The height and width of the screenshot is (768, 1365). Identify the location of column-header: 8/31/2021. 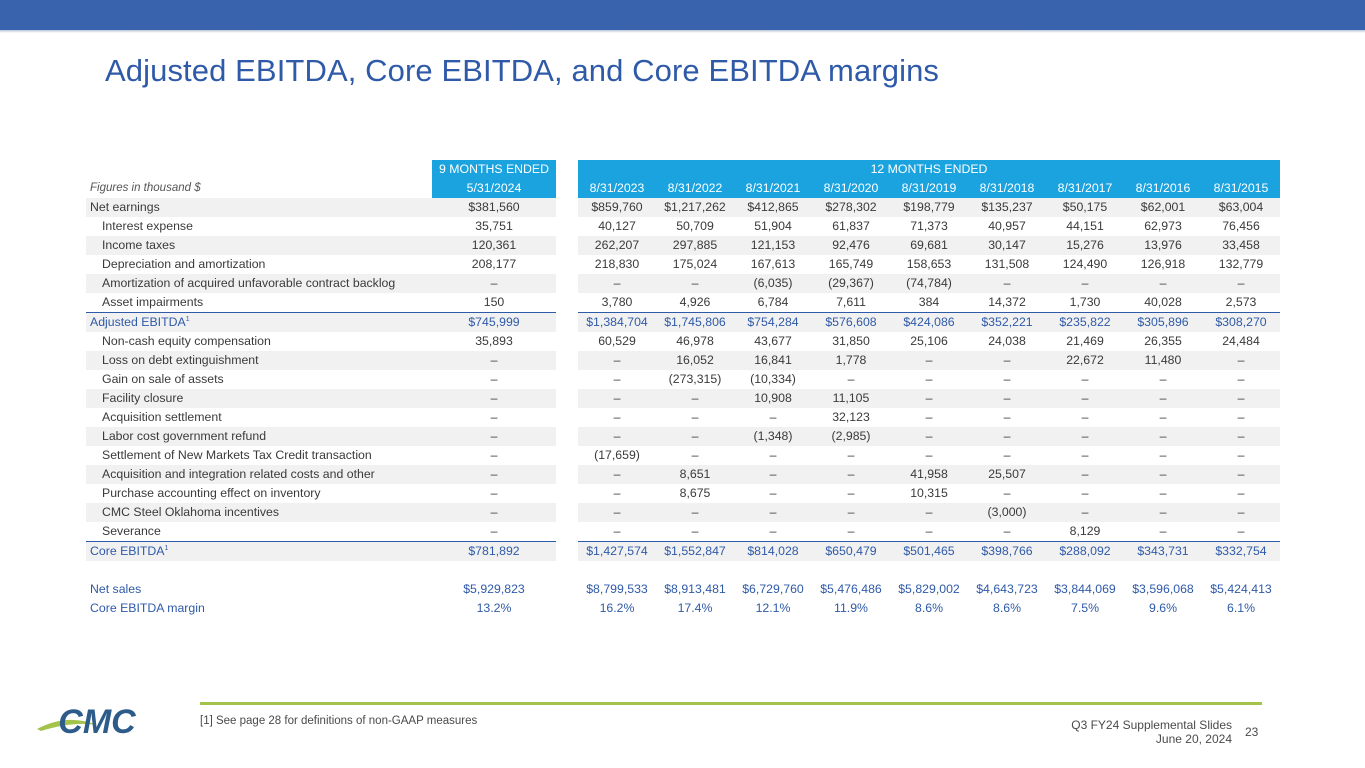
(773, 188).